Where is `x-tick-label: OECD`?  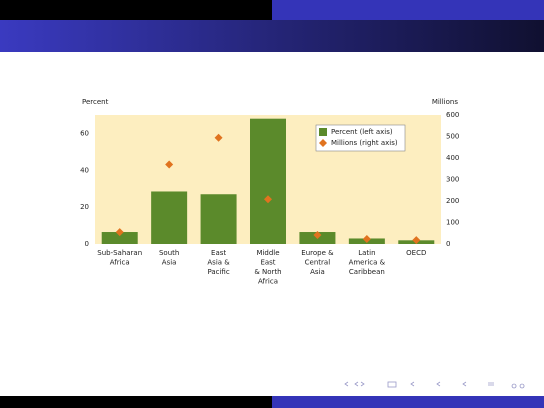
x-tick-label: OECD is located at coordinates (416, 253).